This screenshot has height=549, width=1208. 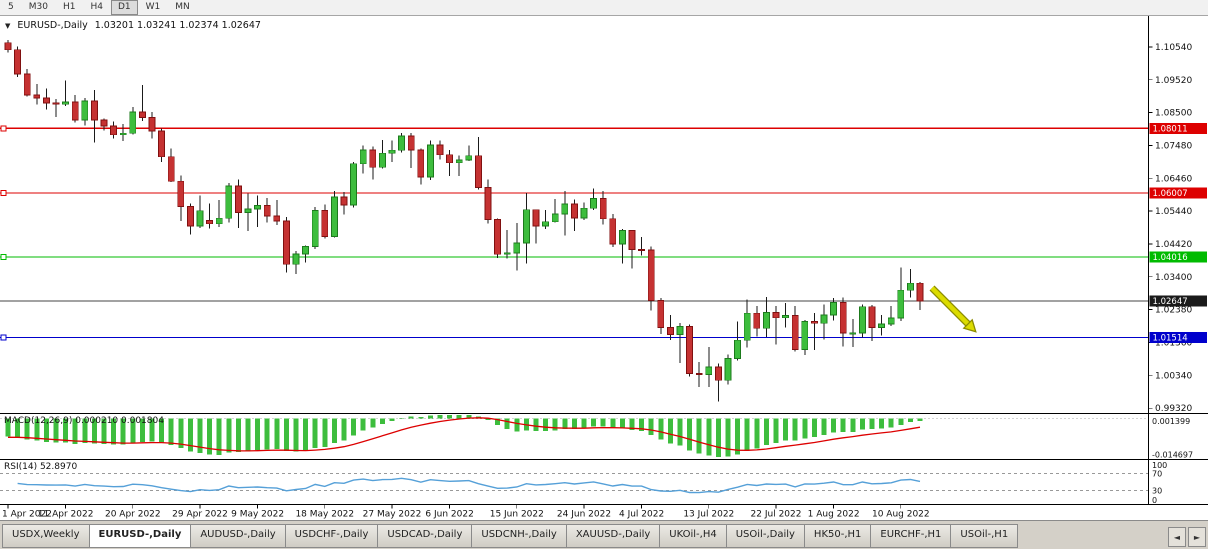 What do you see at coordinates (1170, 302) in the screenshot?
I see `svg-text: 1.02647` at bounding box center [1170, 302].